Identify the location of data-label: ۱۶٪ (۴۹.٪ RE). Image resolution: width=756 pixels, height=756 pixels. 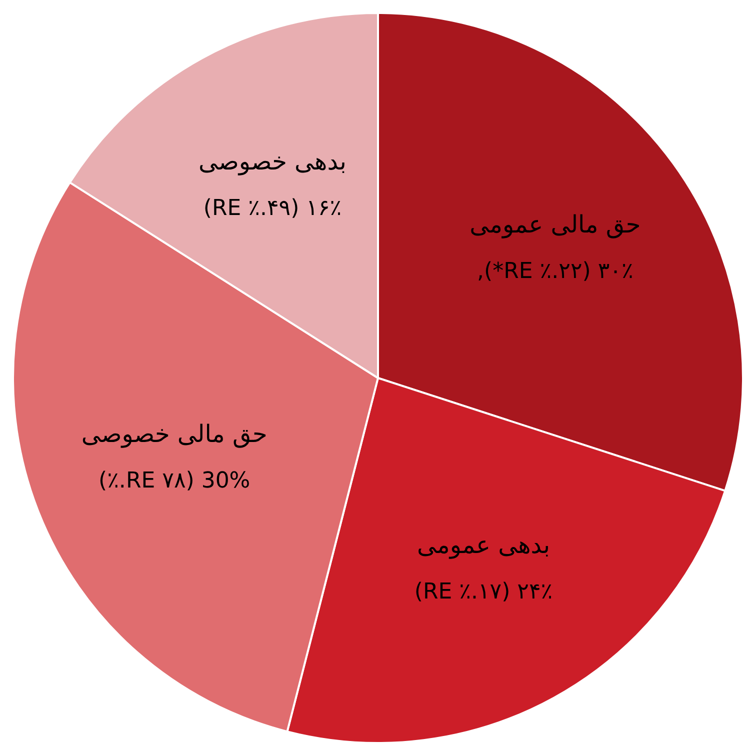
(272, 208).